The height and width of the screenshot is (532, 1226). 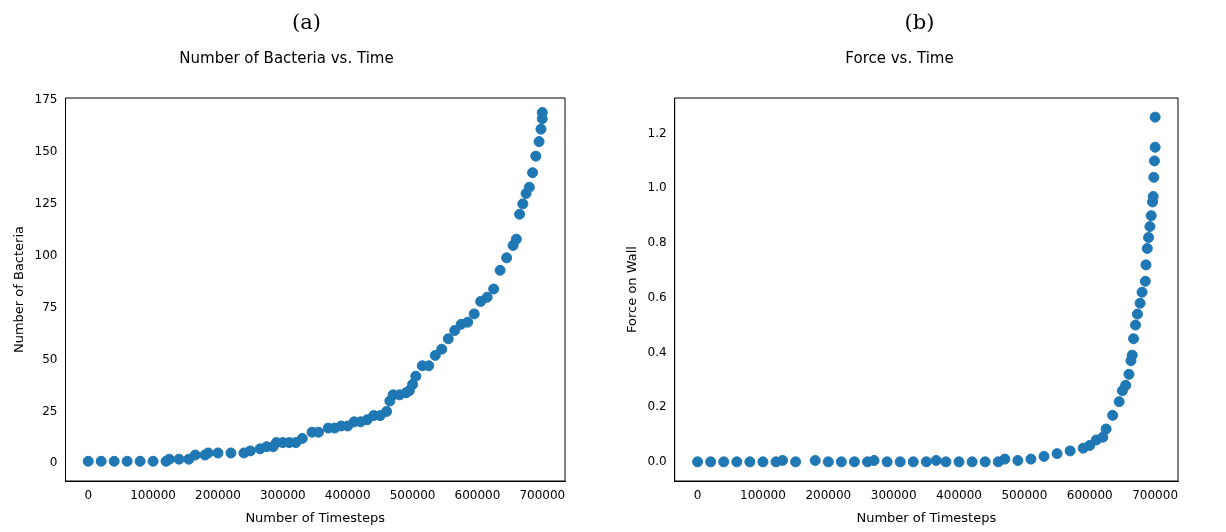 What do you see at coordinates (657, 351) in the screenshot?
I see `y-tick-label: 0.4` at bounding box center [657, 351].